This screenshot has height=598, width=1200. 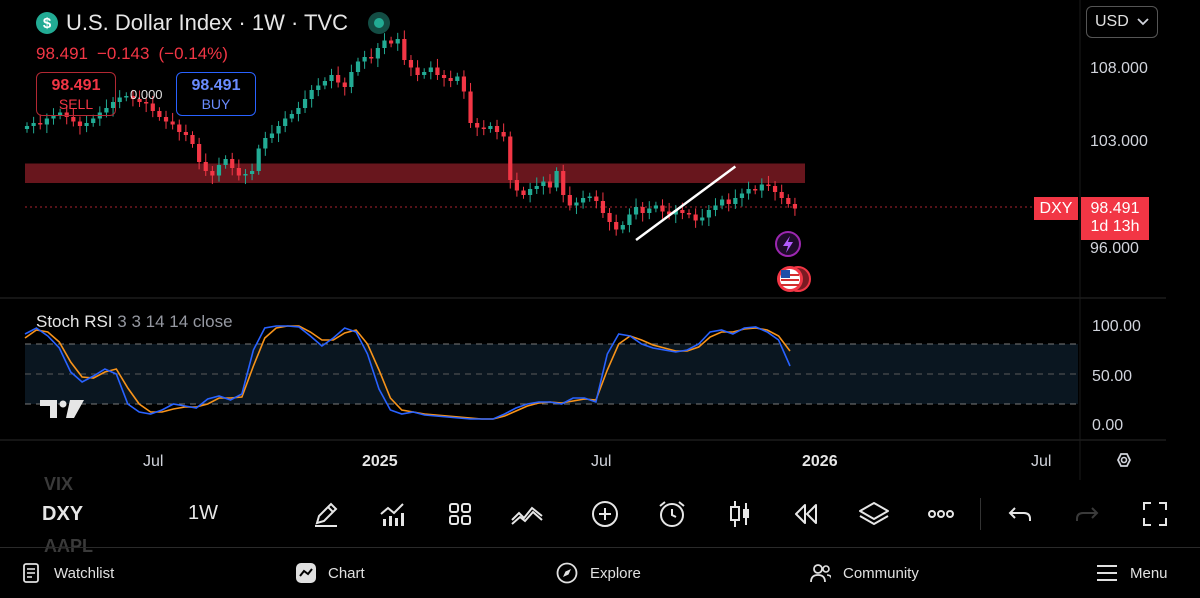 I want to click on pencil-icon, so click(x=326, y=514).